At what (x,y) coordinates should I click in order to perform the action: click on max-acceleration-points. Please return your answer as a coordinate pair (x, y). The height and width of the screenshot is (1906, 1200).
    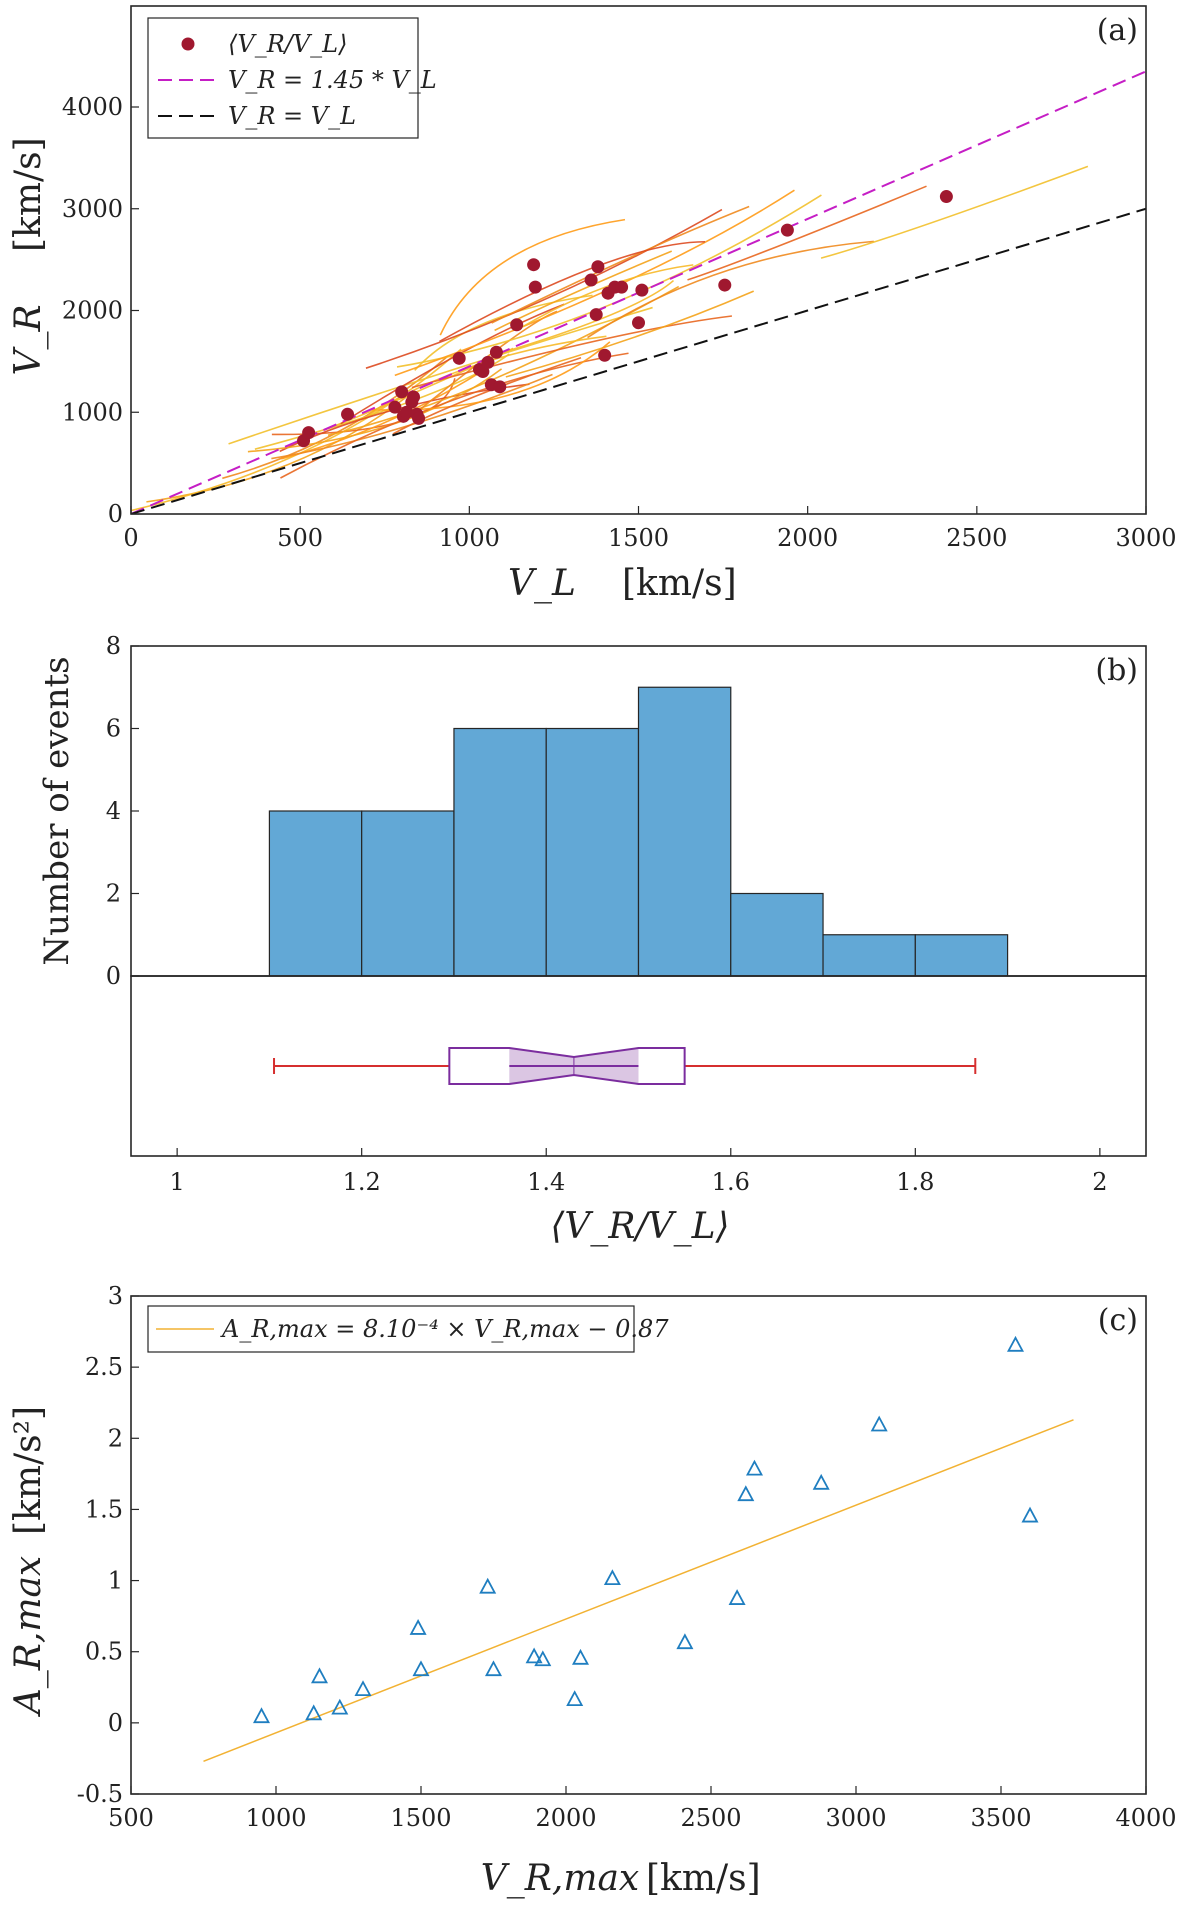
    Looking at the image, I should click on (645, 1529).